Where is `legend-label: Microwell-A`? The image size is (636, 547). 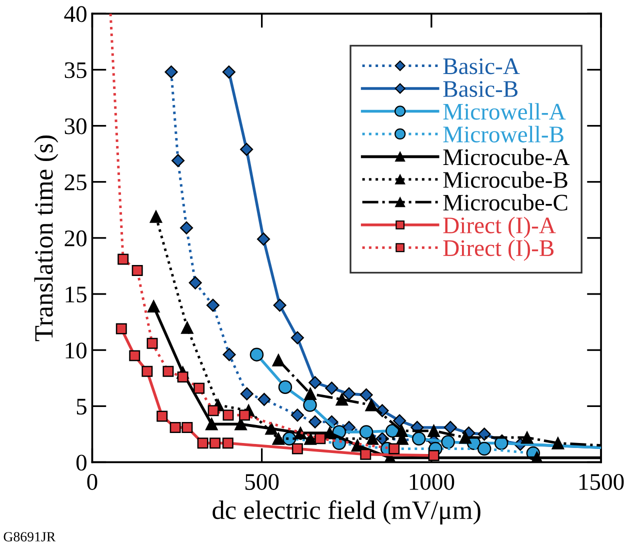
legend-label: Microwell-A is located at coordinates (504, 111).